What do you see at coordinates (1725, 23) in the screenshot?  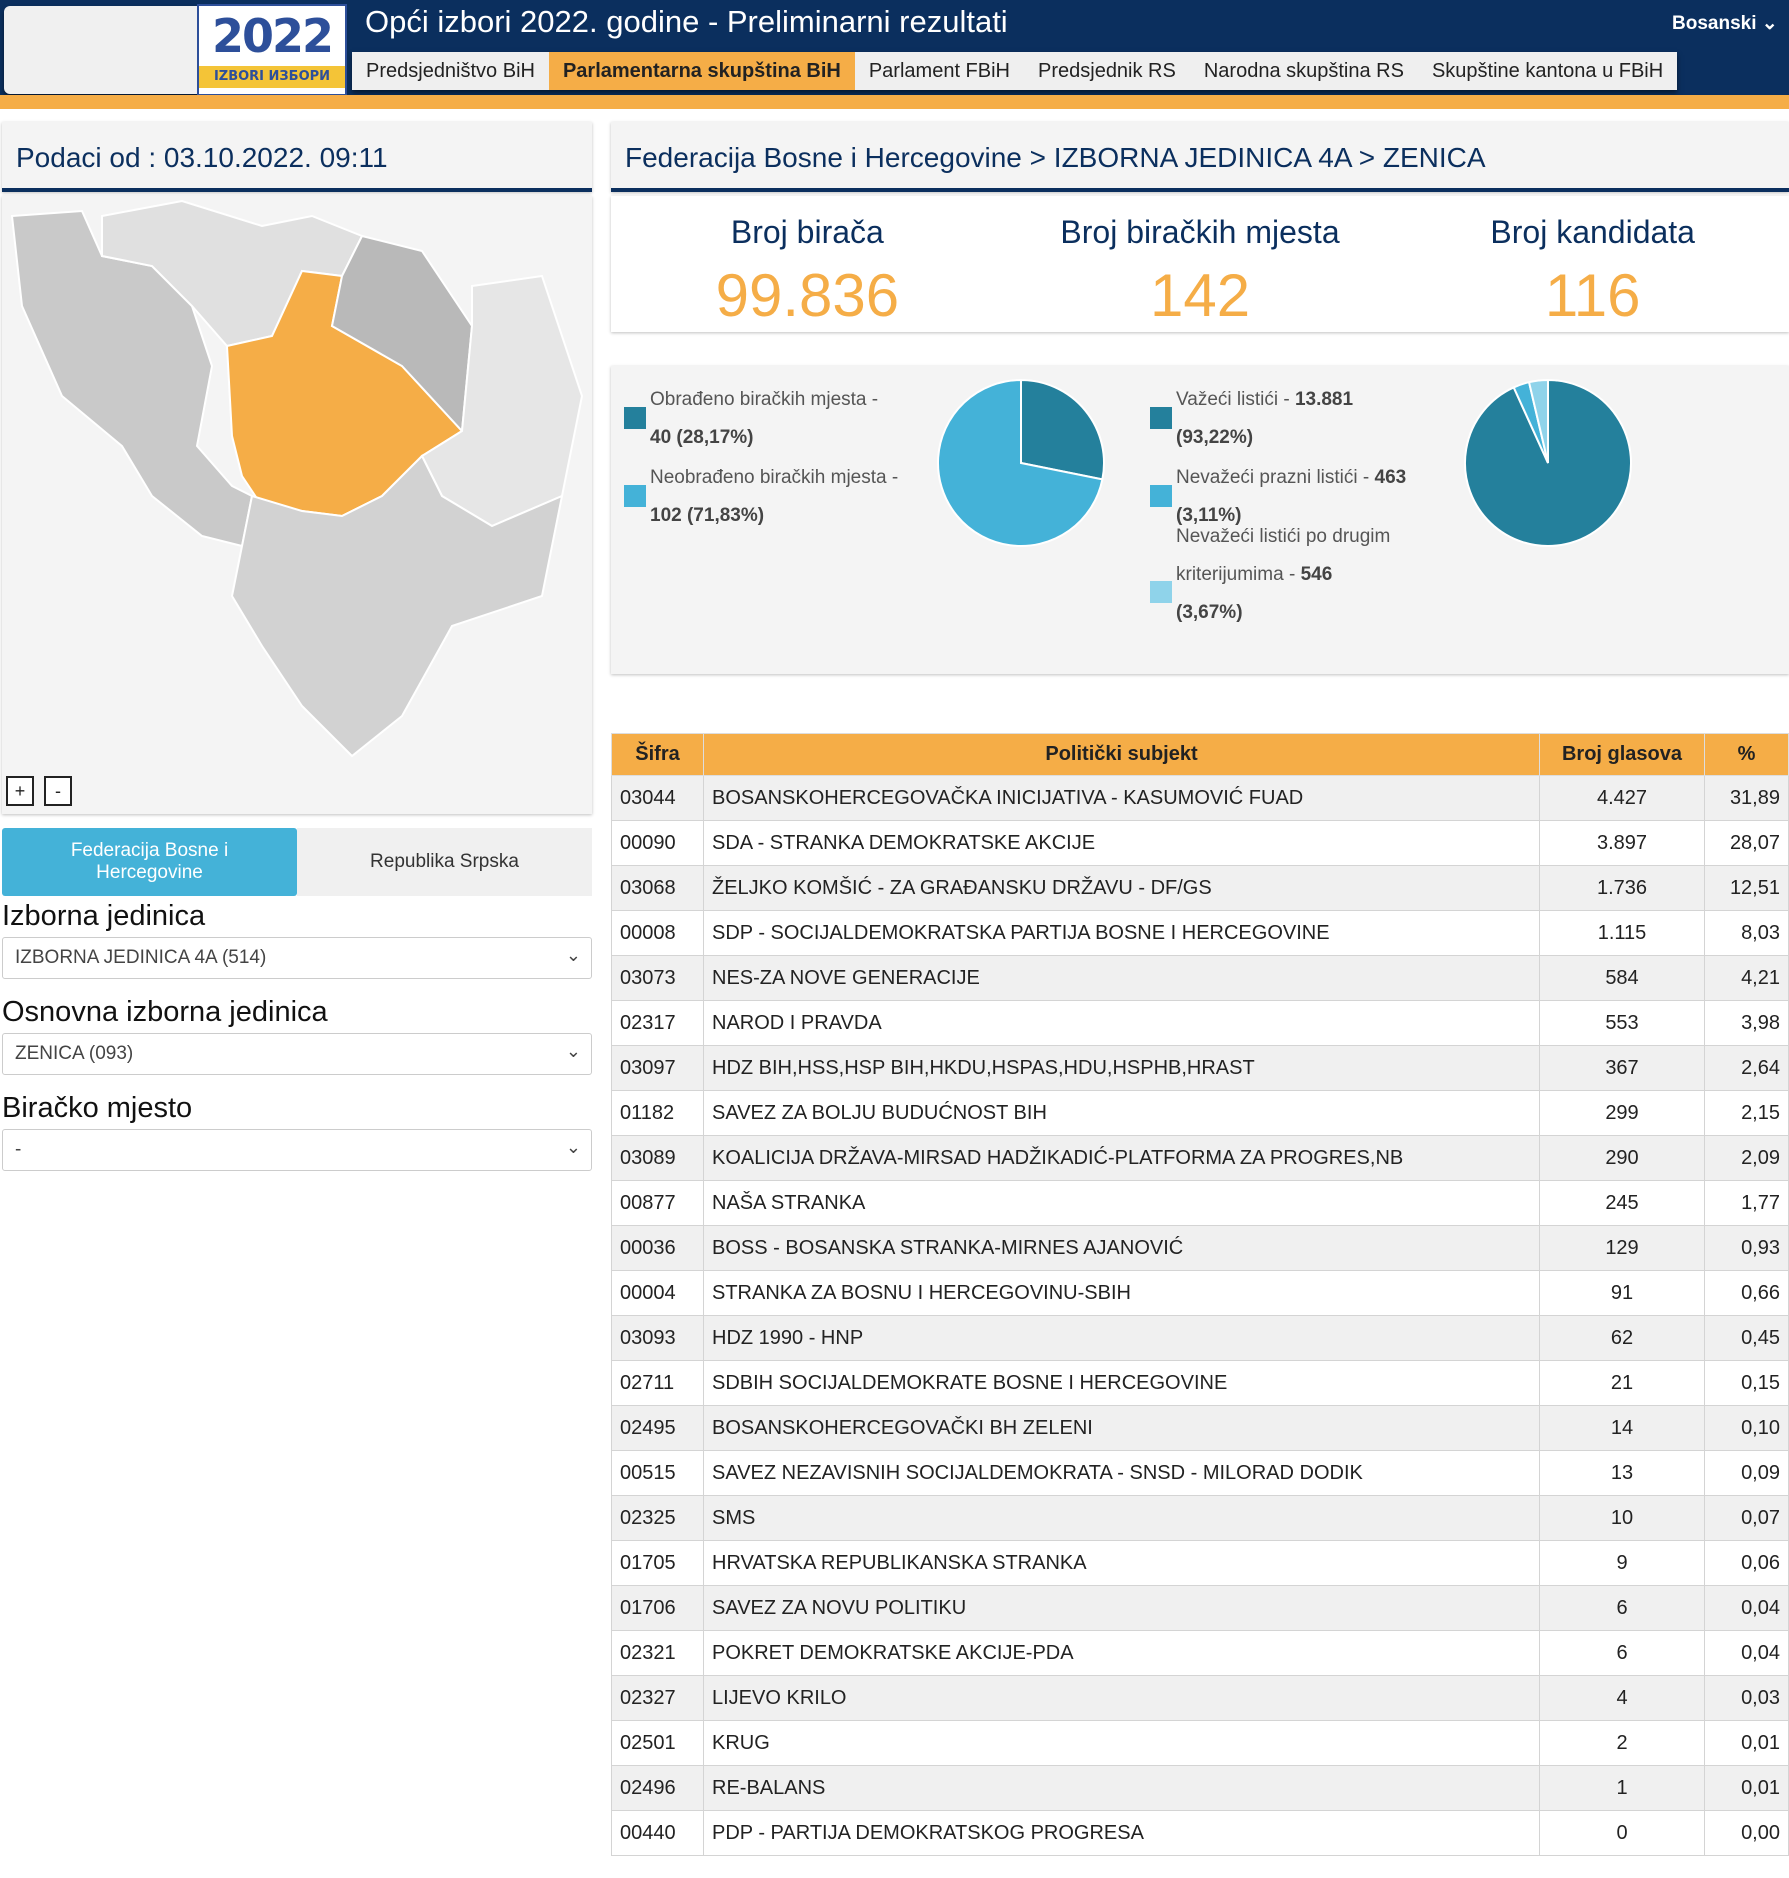 I see `language-selector: Bosanski ⌄` at bounding box center [1725, 23].